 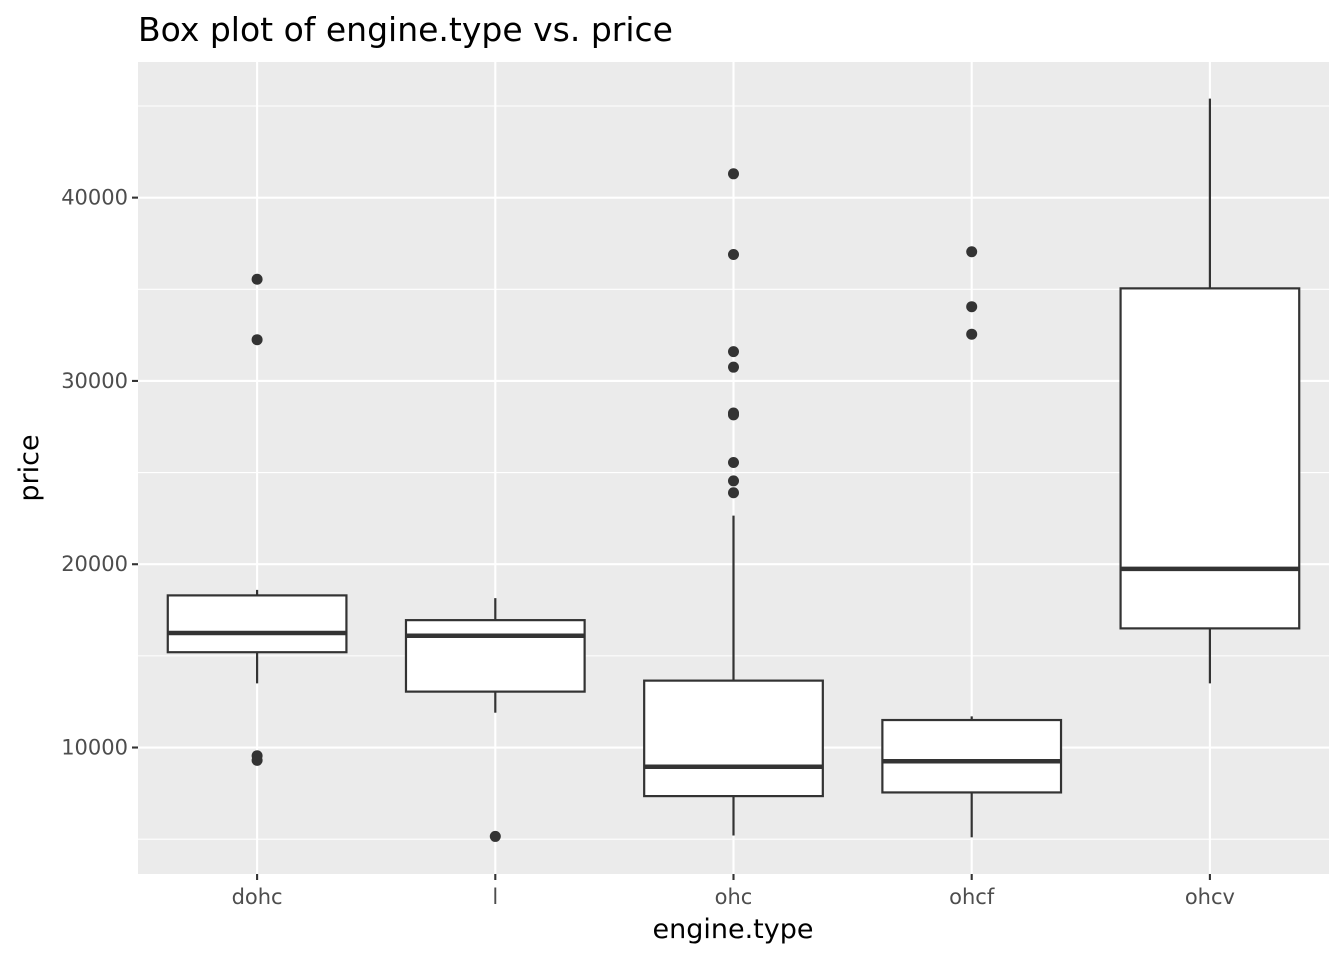 What do you see at coordinates (29, 467) in the screenshot?
I see `y-axis-title: price` at bounding box center [29, 467].